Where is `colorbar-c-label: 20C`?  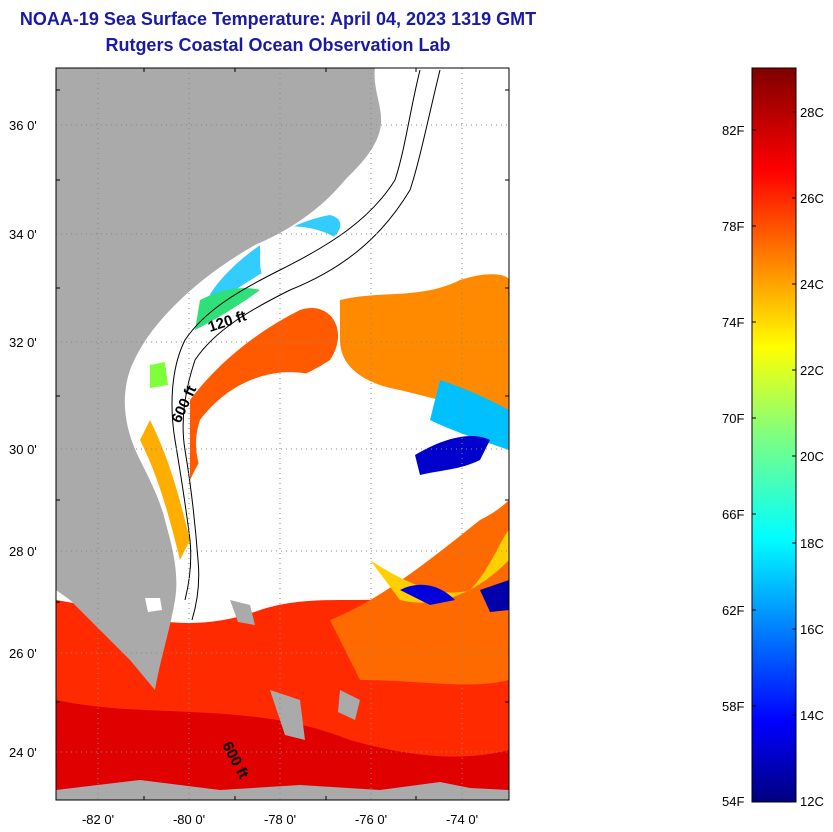 colorbar-c-label: 20C is located at coordinates (812, 456).